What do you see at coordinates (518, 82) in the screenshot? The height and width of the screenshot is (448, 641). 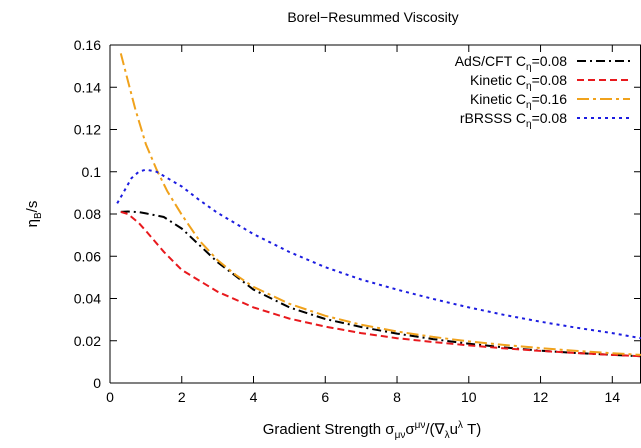 I see `legend-label: Kinetic Cη=0.08` at bounding box center [518, 82].